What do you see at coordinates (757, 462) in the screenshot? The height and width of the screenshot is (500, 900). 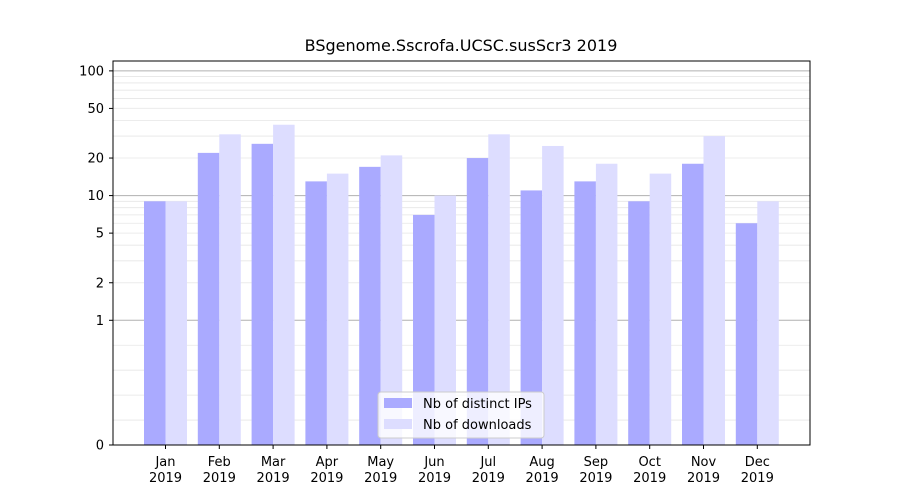 I see `x-tick-label-month: Dec` at bounding box center [757, 462].